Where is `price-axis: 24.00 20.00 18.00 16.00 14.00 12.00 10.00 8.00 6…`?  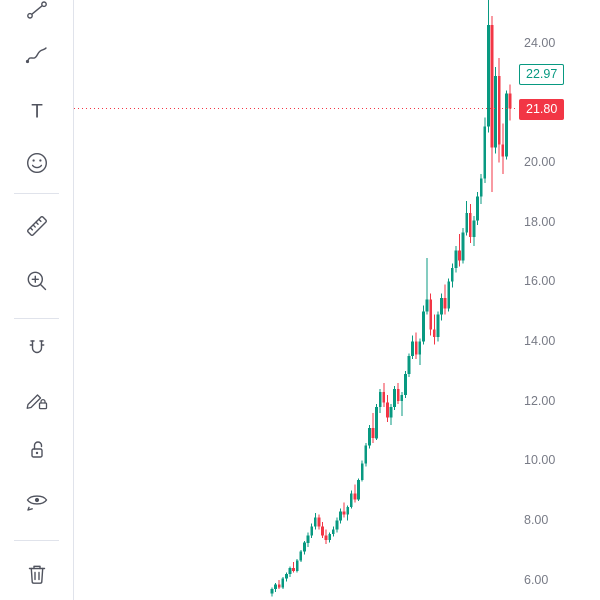 price-axis: 24.00 20.00 18.00 16.00 14.00 12.00 10.00 8.00 6… is located at coordinates (558, 300).